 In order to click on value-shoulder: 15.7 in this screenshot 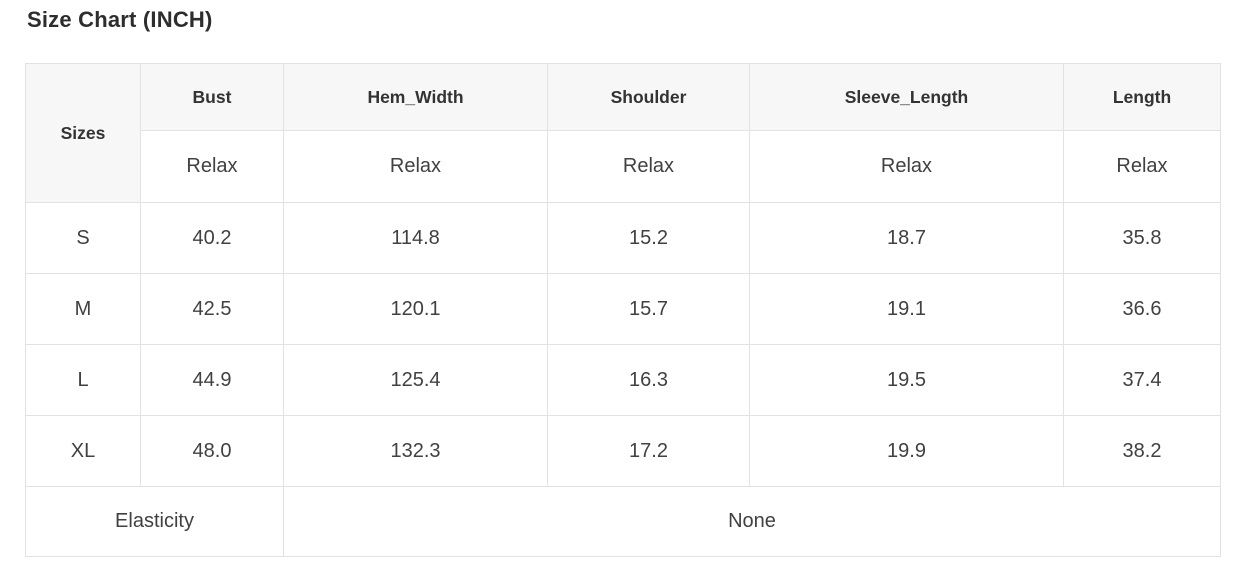, I will do `click(648, 309)`.